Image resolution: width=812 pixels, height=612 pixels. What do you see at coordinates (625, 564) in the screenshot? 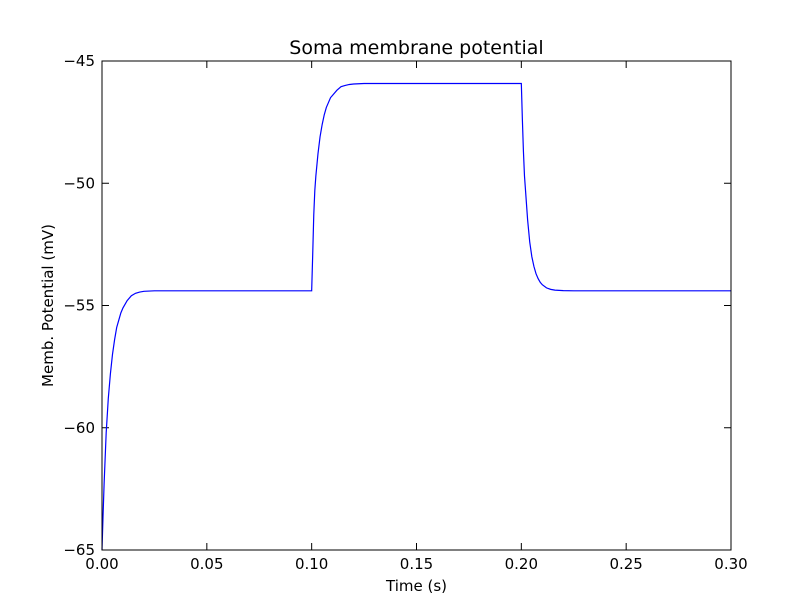
I see `x-tick-label: 0.25` at bounding box center [625, 564].